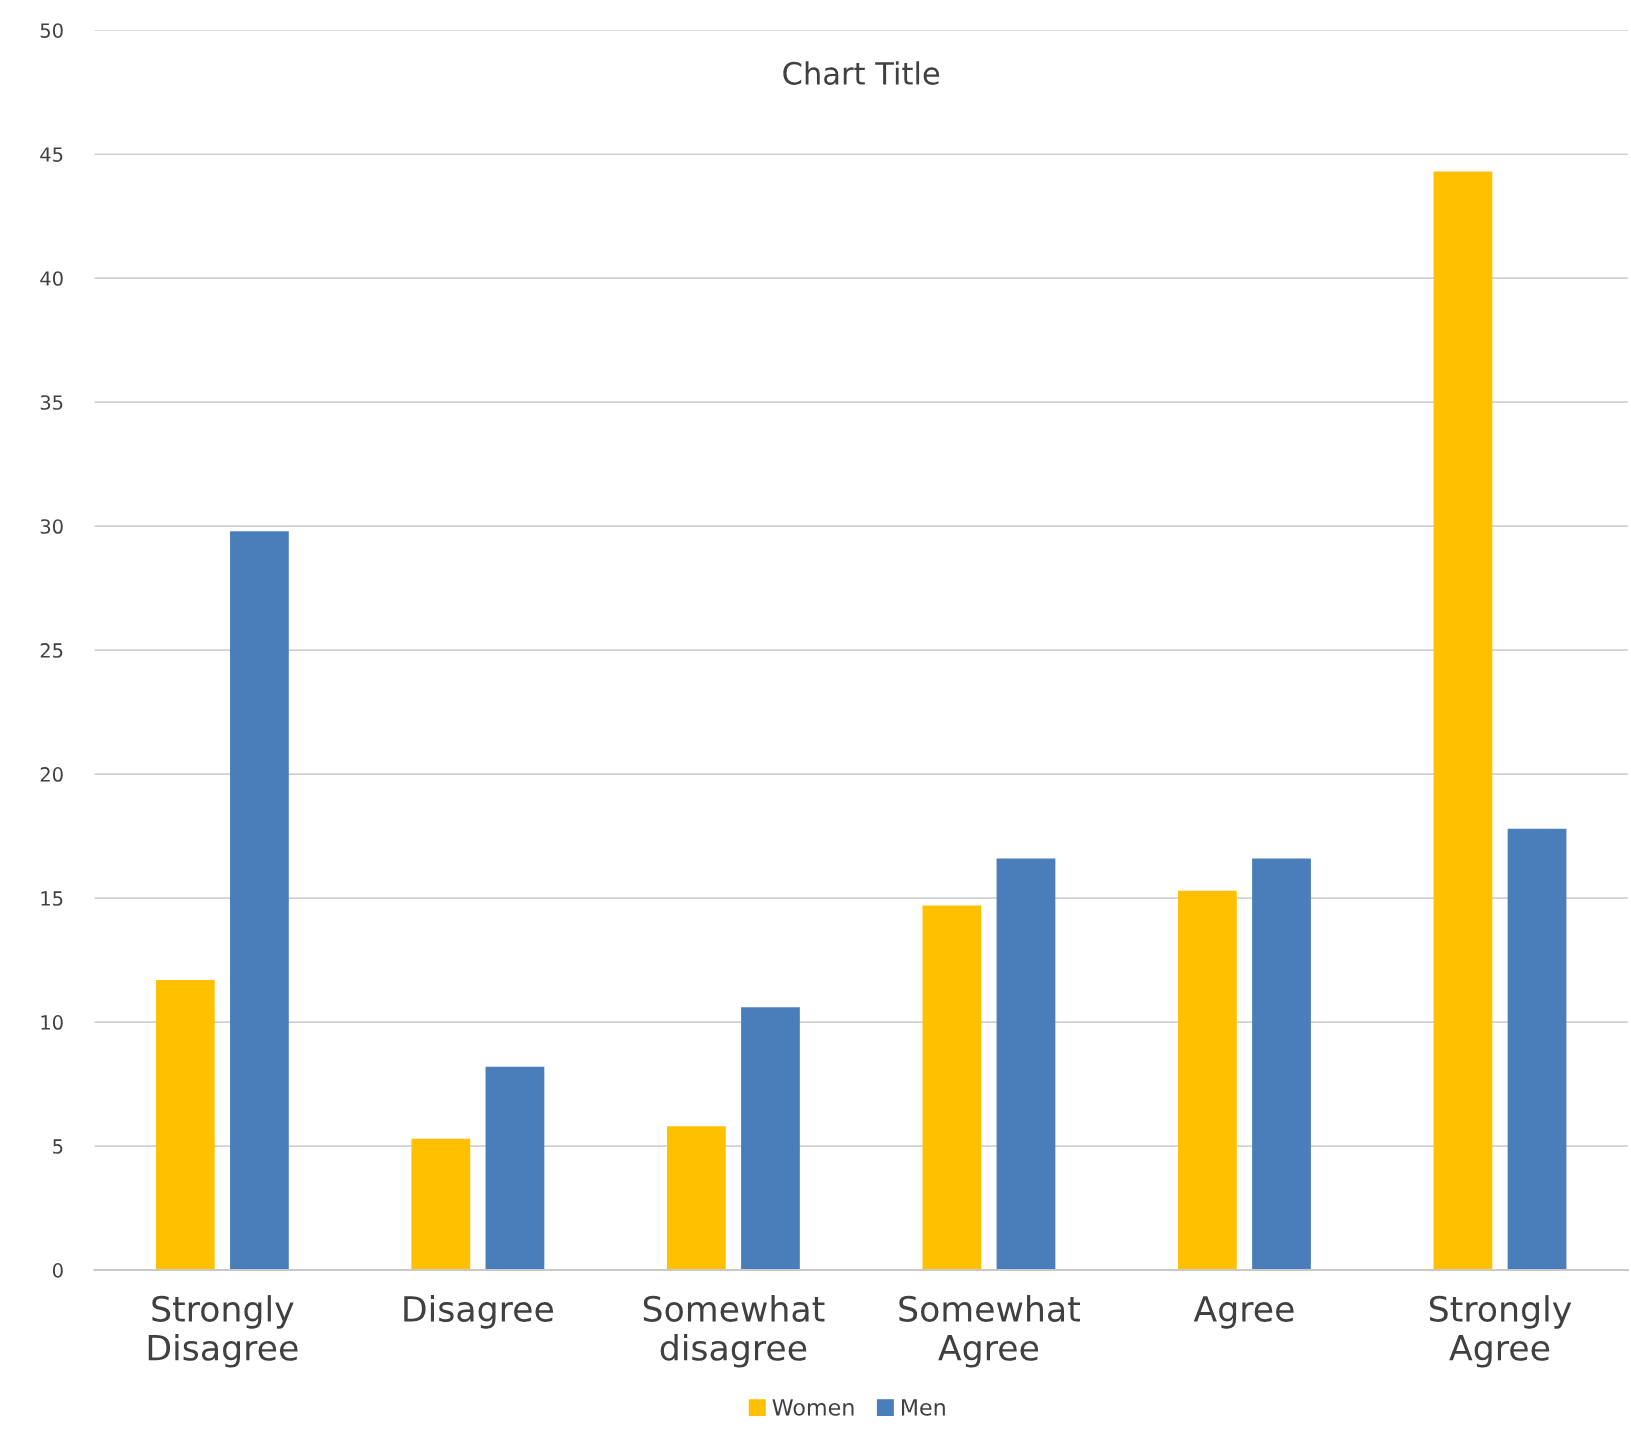  I want to click on text: Chart Title, so click(861, 73).